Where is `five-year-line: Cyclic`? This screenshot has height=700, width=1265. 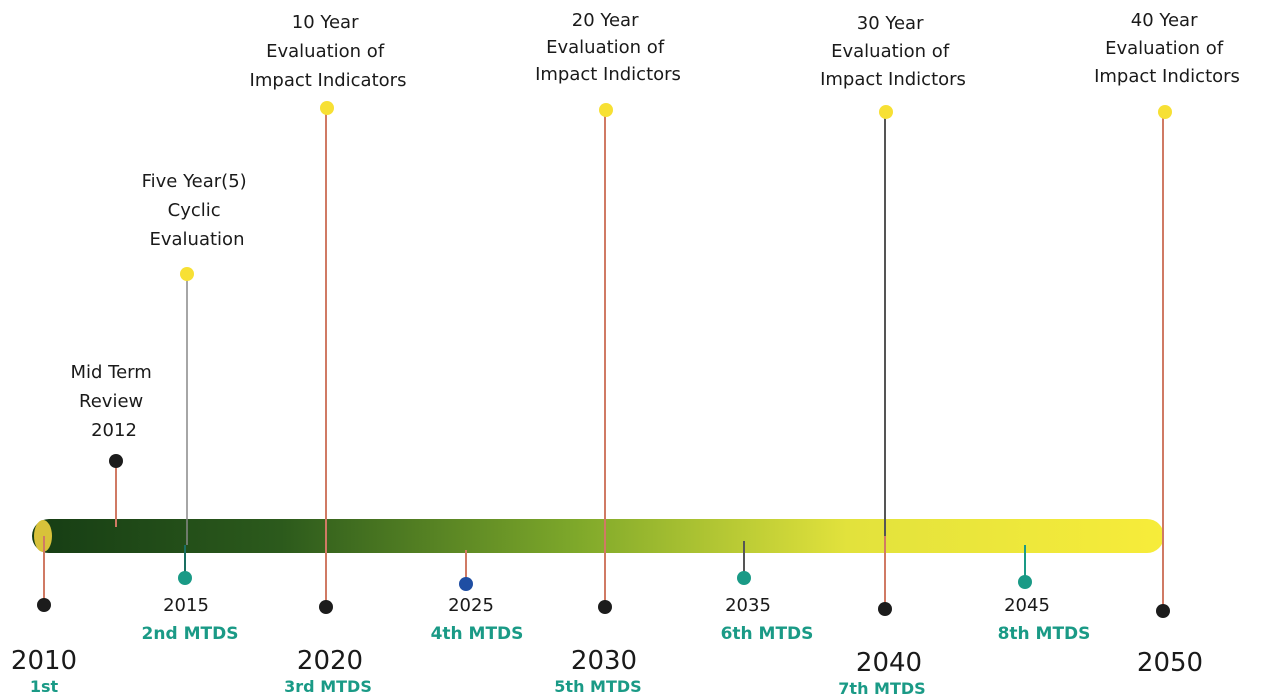 five-year-line: Cyclic is located at coordinates (194, 210).